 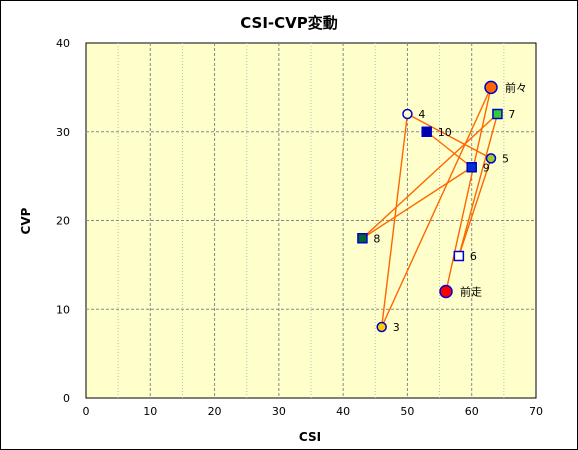 What do you see at coordinates (381, 327) in the screenshot?
I see `point-3-marker` at bounding box center [381, 327].